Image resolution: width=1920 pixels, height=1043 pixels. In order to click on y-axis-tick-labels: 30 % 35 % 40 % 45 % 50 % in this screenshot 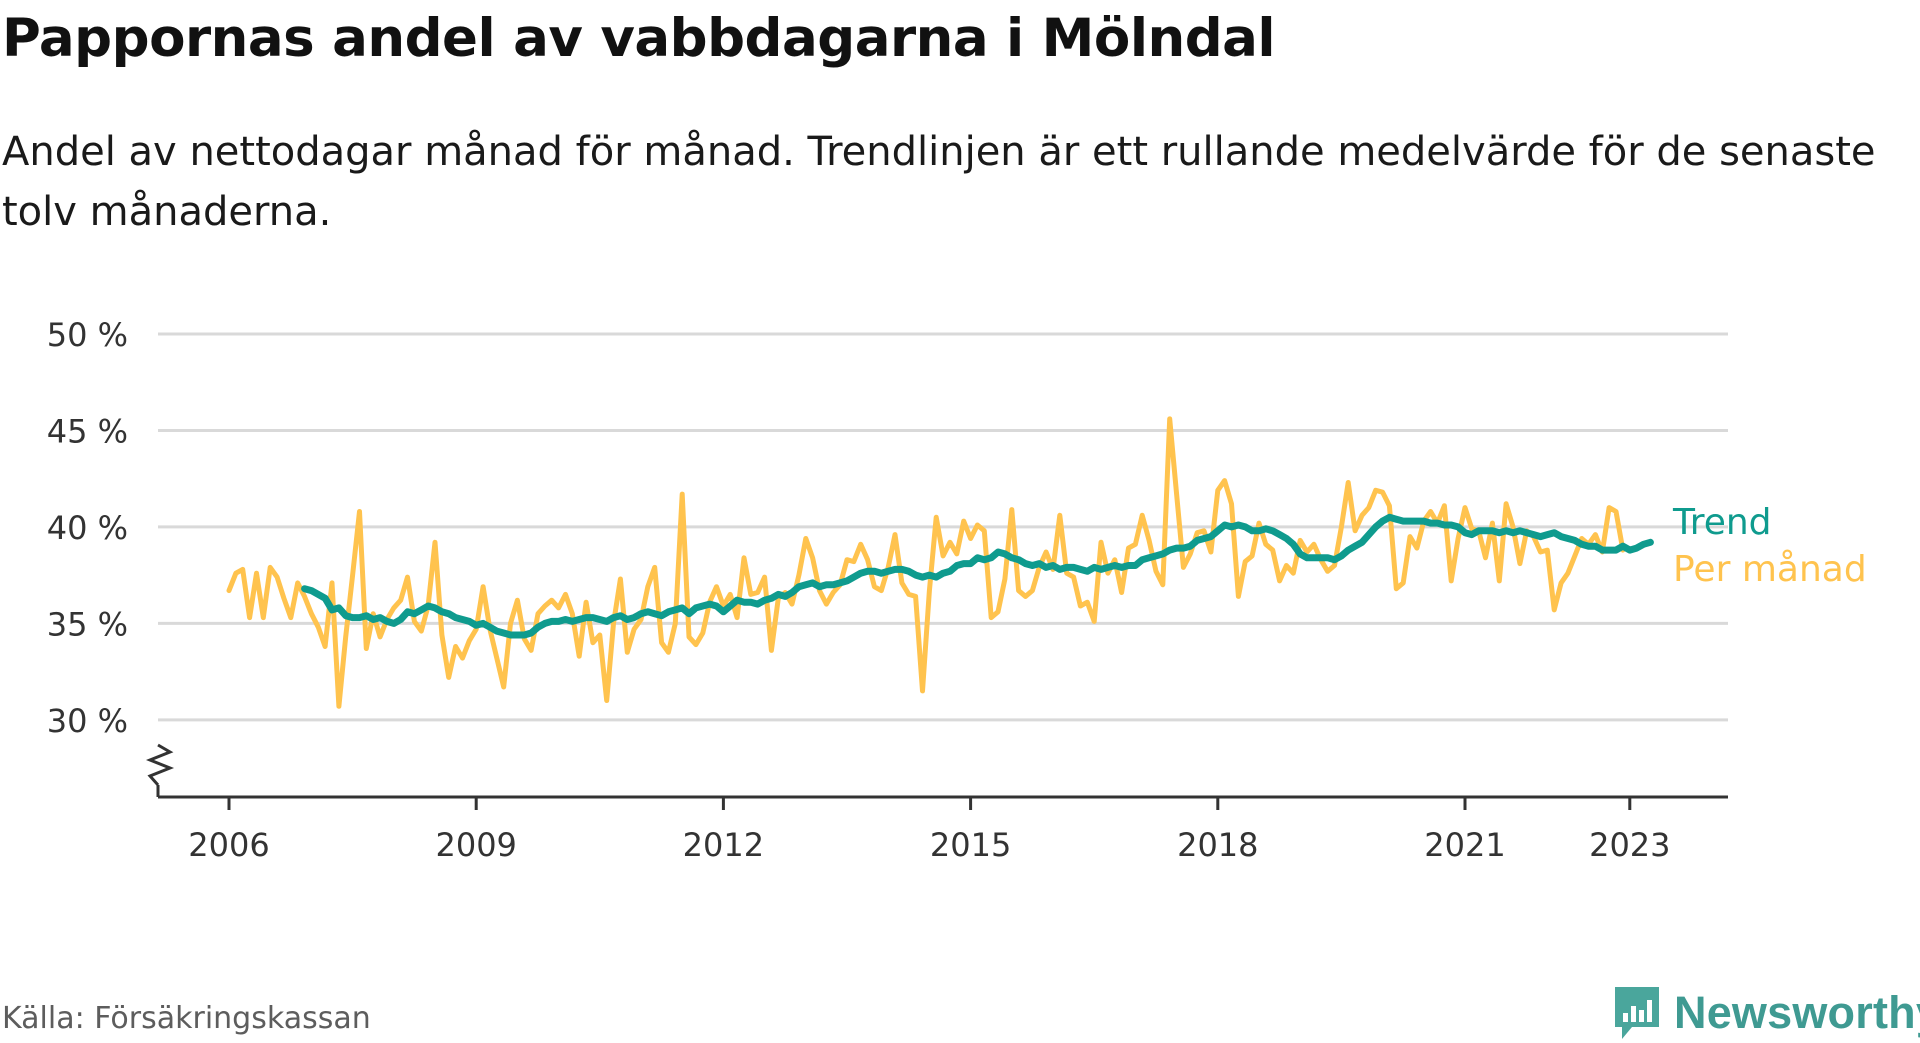, I will do `click(87, 528)`.